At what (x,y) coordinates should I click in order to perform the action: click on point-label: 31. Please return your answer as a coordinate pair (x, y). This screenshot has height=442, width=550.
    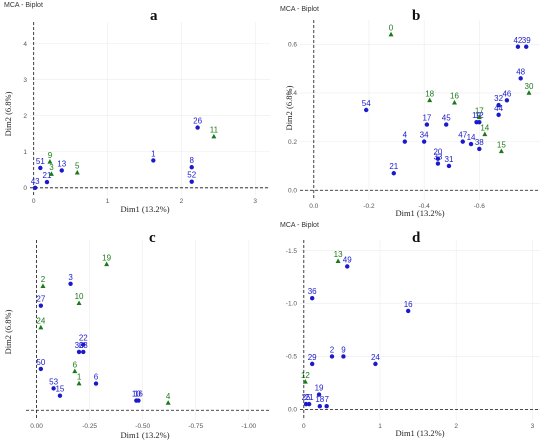
    Looking at the image, I should click on (449, 159).